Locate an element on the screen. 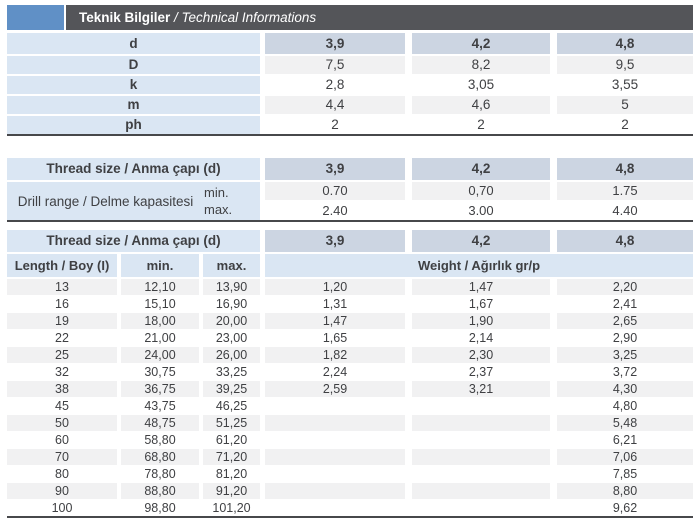 The width and height of the screenshot is (700, 525). value-cell: 3,55 is located at coordinates (625, 84).